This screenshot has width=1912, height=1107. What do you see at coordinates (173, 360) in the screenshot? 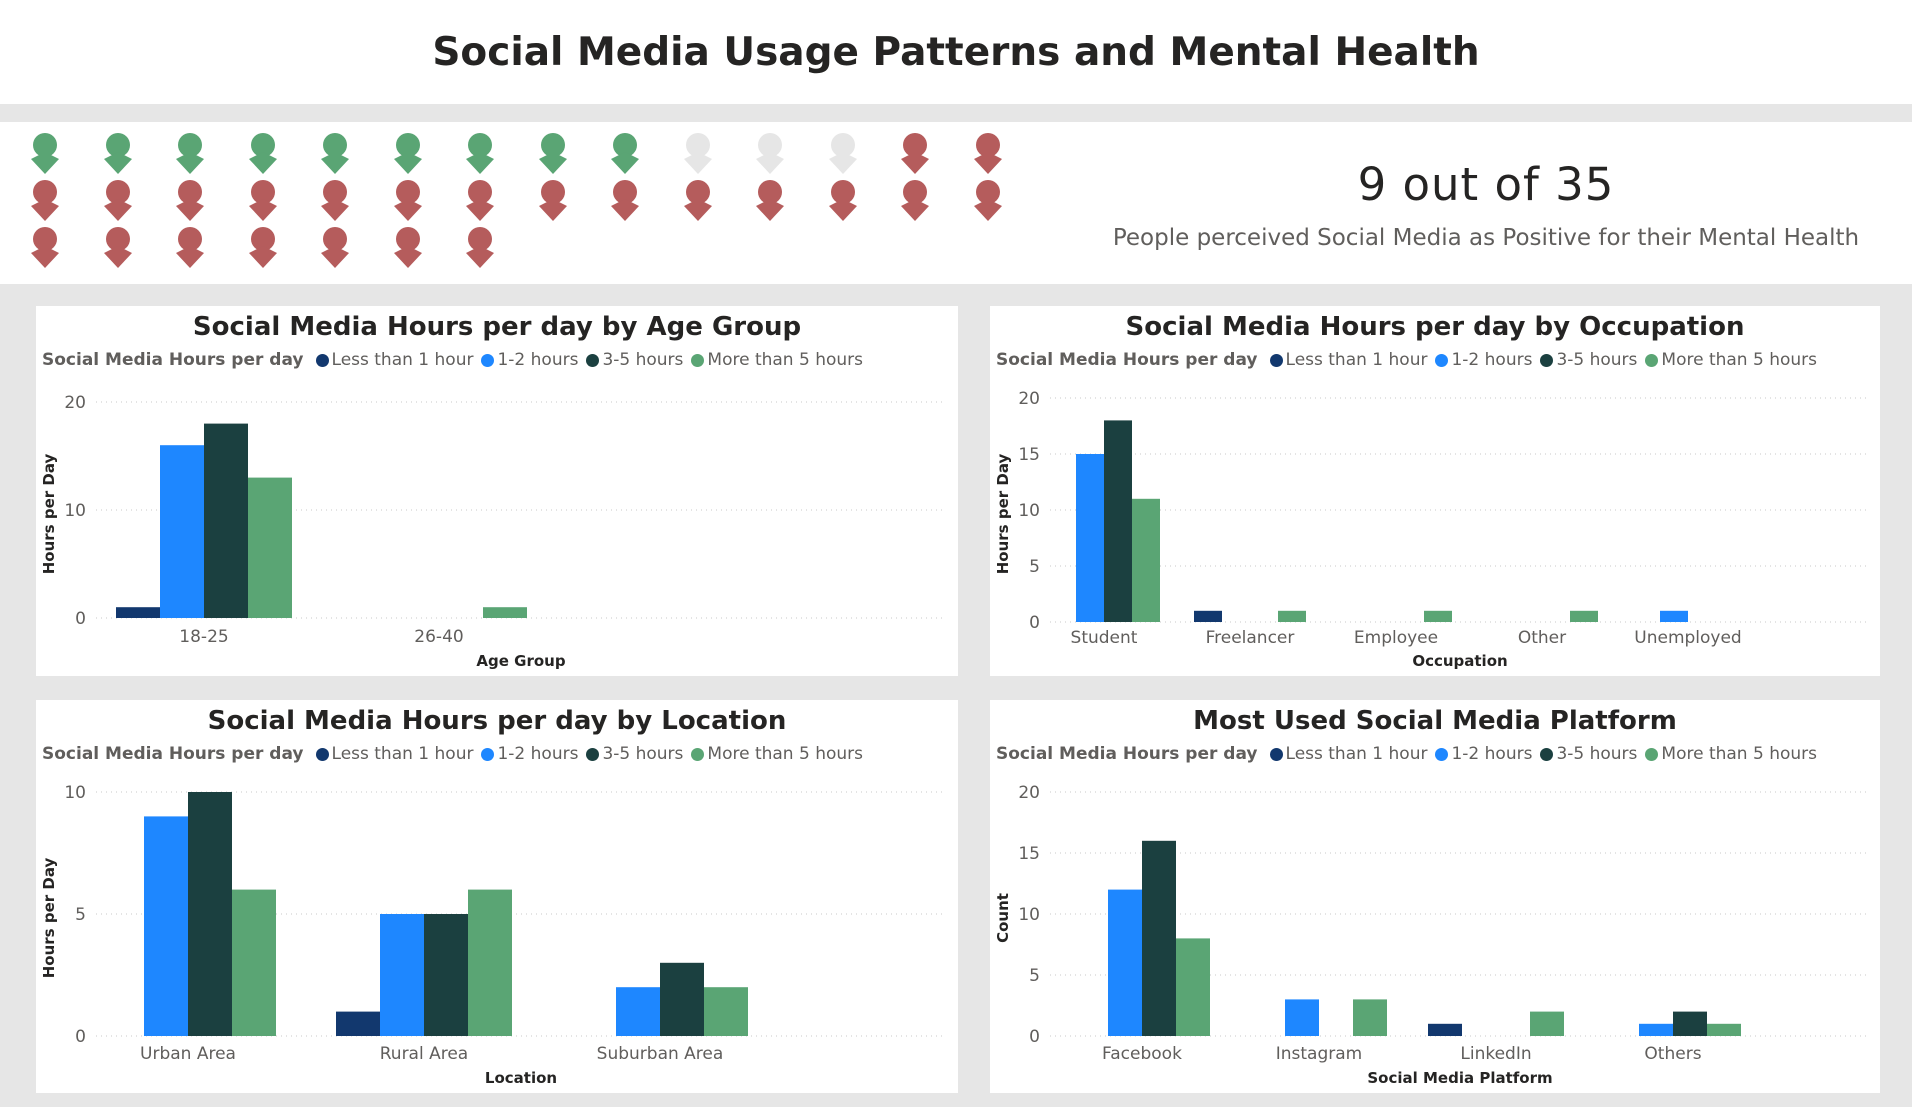
I see `legend-title: Social Media Hours per day` at bounding box center [173, 360].